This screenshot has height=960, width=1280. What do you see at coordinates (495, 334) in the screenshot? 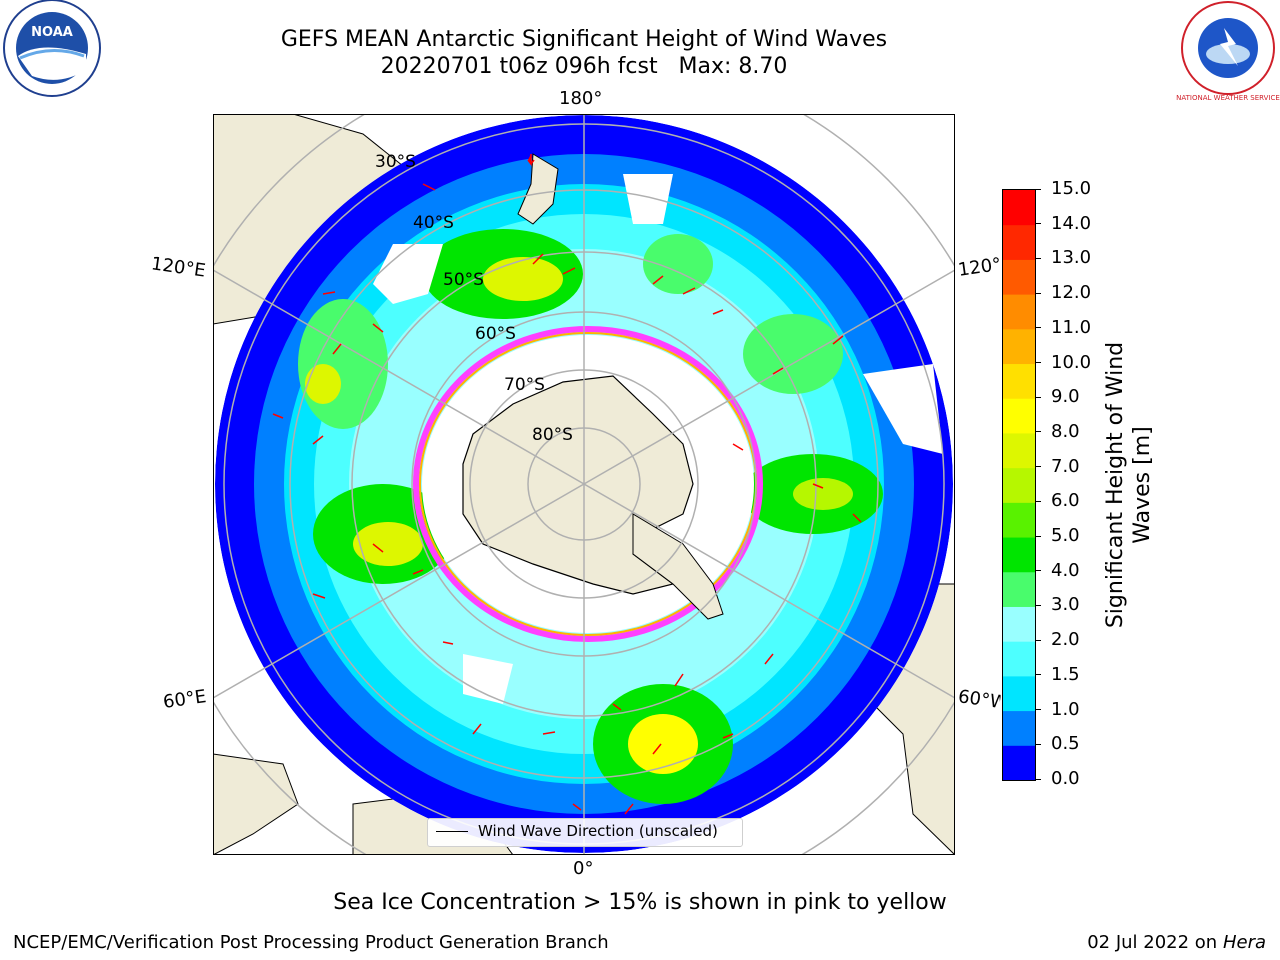
I see `lat-label-60s: 60°S` at bounding box center [495, 334].